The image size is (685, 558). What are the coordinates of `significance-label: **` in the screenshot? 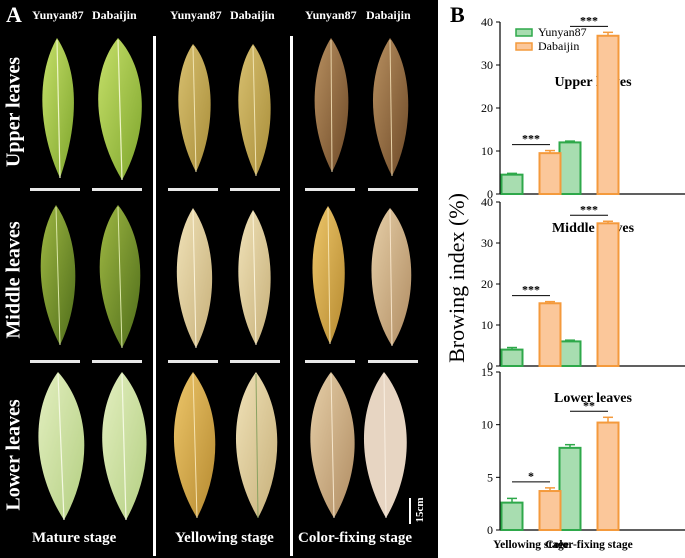 It's located at (589, 405).